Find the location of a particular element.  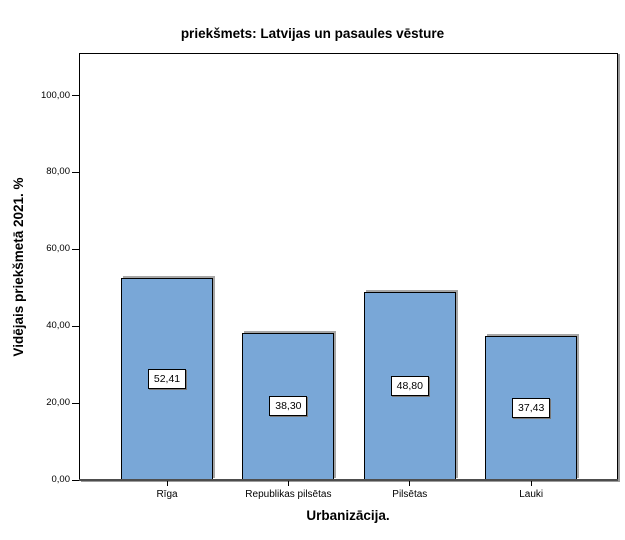

bar-value-label: 38,30 is located at coordinates (288, 406).